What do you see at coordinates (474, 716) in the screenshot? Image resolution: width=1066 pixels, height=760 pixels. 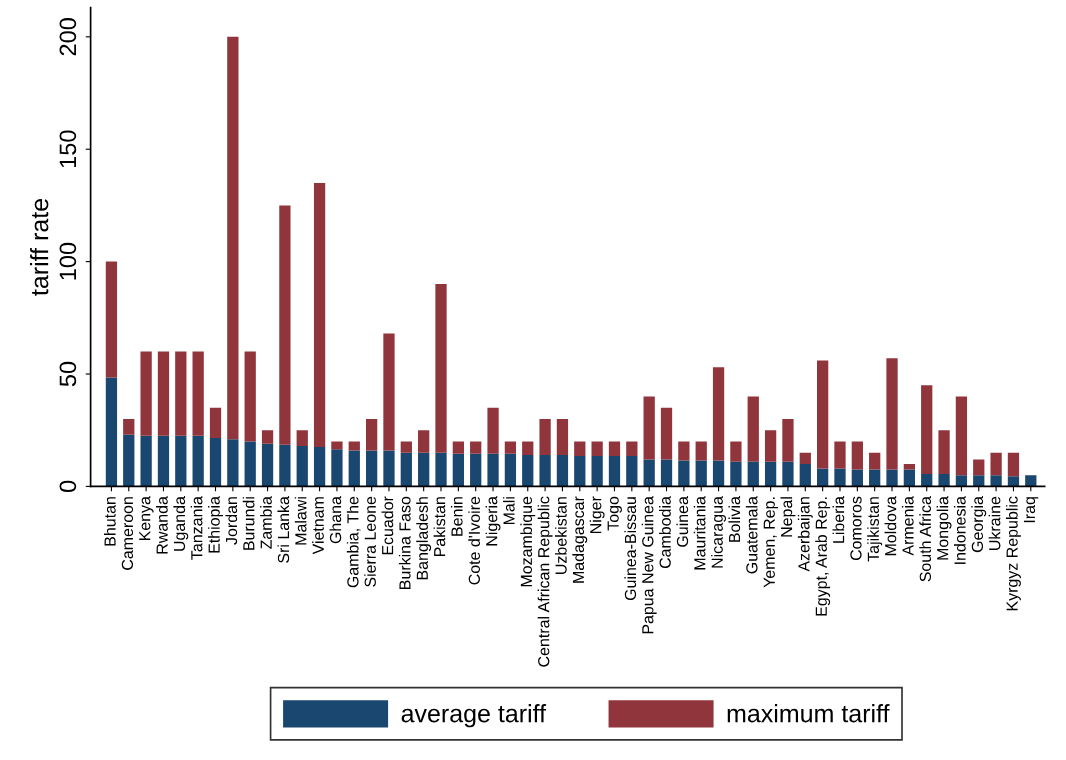 I see `legend-label: average tariff` at bounding box center [474, 716].